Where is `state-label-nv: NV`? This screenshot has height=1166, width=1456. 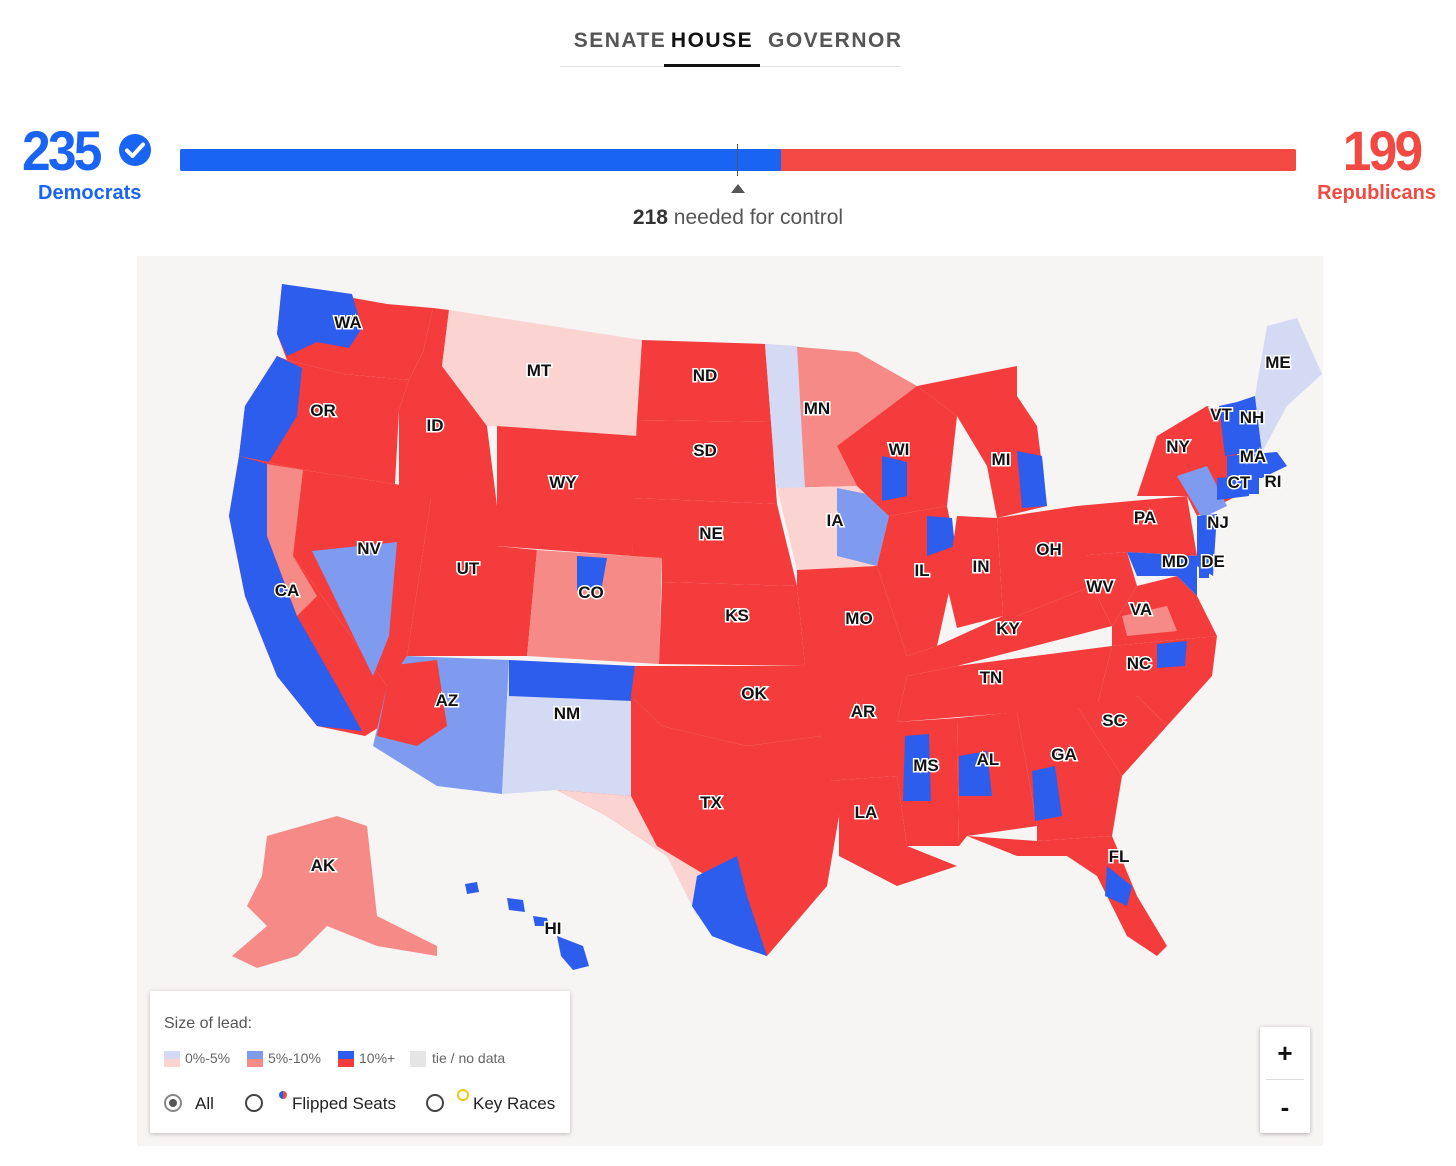
state-label-nv: NV is located at coordinates (369, 548).